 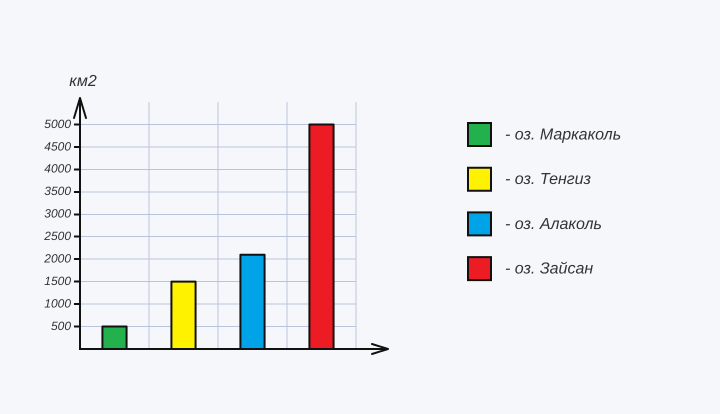 What do you see at coordinates (58, 281) in the screenshot?
I see `y-tick-label: 1500` at bounding box center [58, 281].